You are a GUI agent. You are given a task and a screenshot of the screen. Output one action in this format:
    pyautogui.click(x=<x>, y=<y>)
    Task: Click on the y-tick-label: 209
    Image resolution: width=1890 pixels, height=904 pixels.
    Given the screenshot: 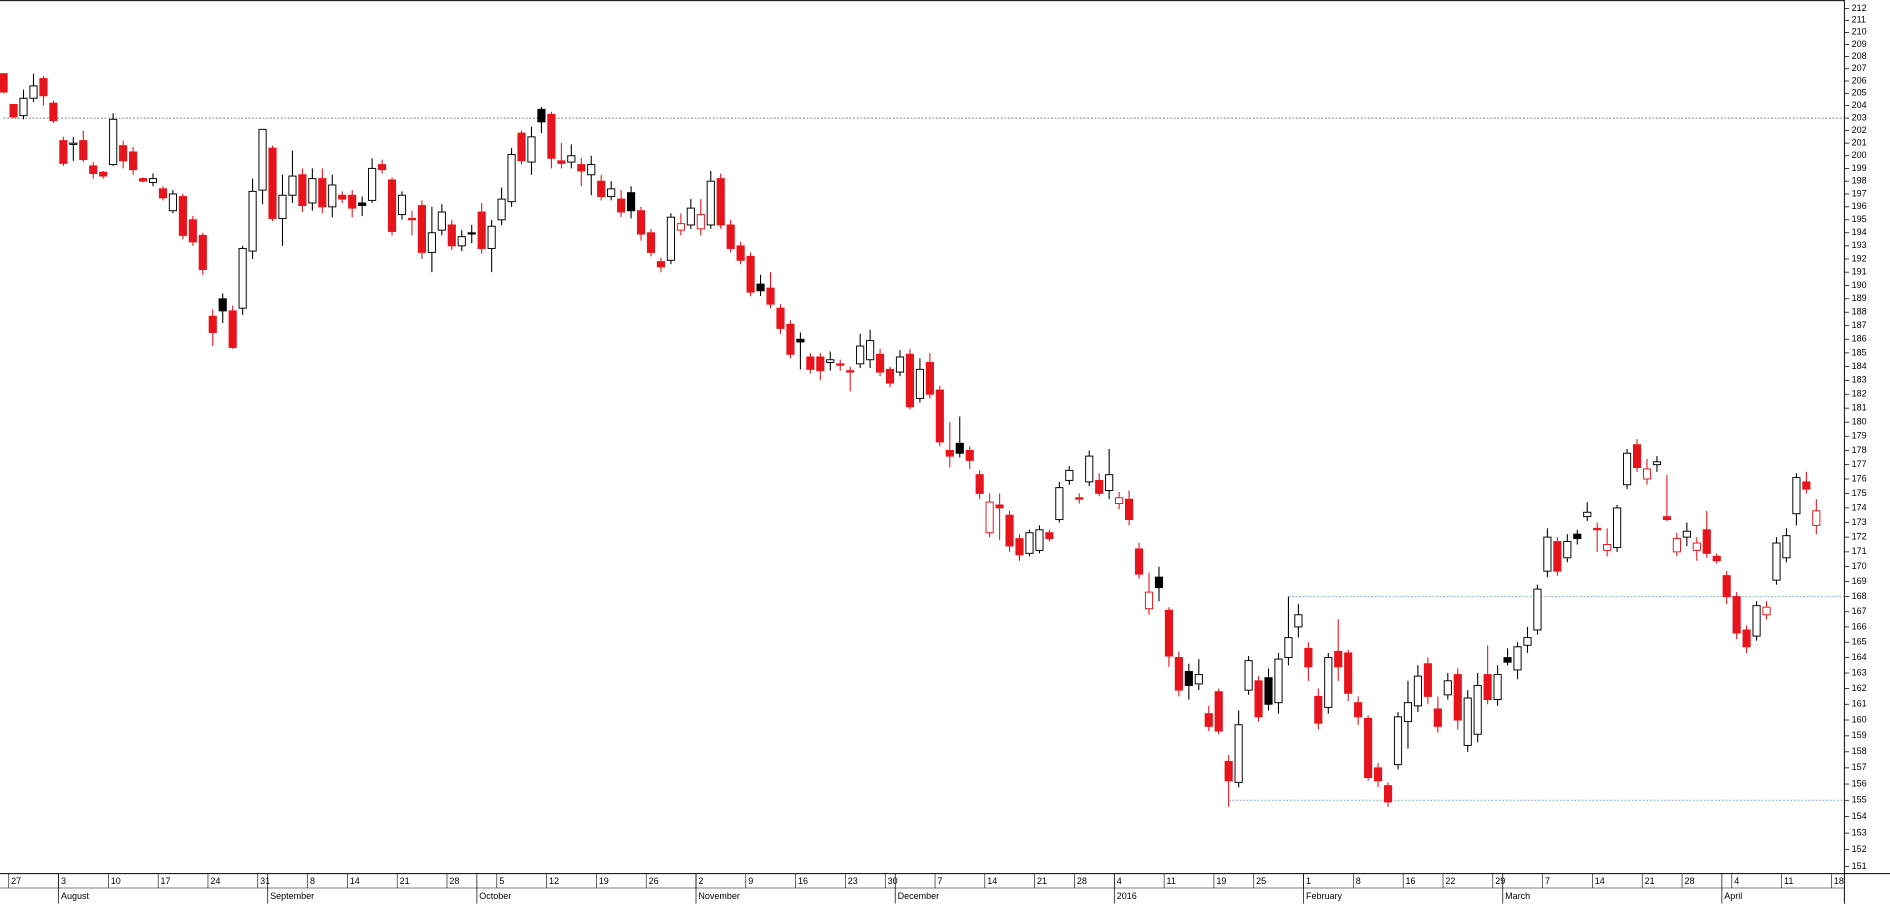 What is the action you would take?
    pyautogui.click(x=1859, y=44)
    